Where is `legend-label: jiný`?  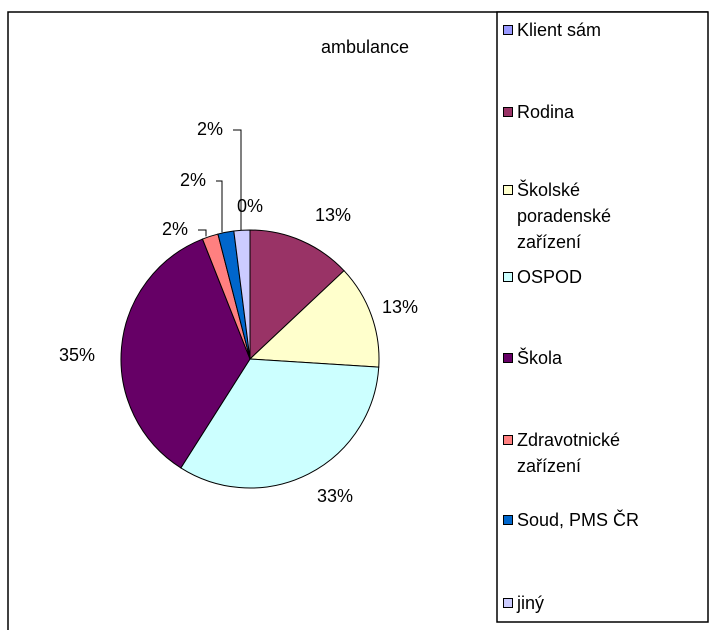
legend-label: jiný is located at coordinates (531, 603).